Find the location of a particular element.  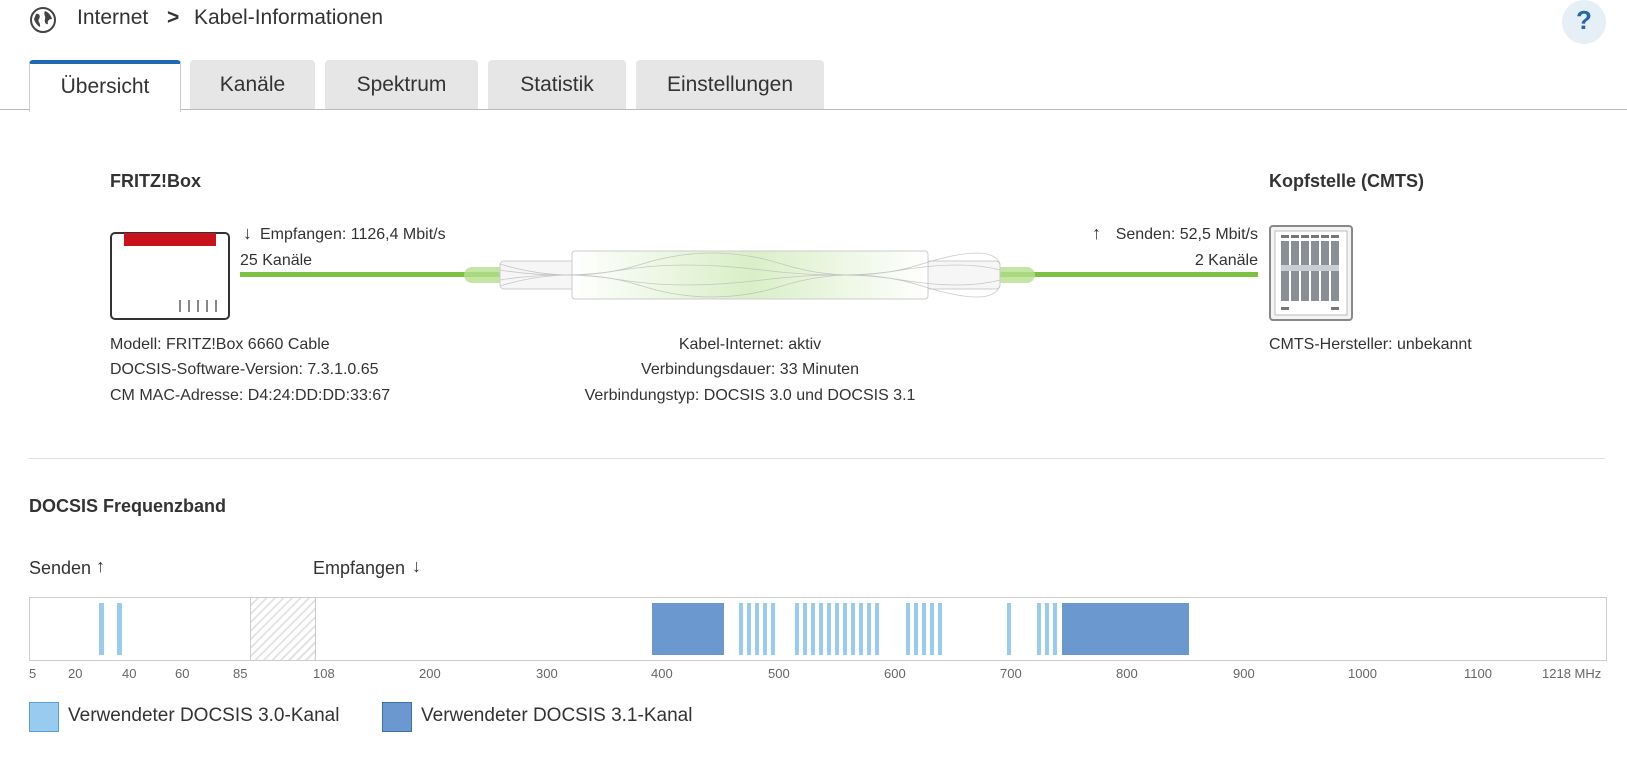

tick-label: 800 is located at coordinates (1127, 673).